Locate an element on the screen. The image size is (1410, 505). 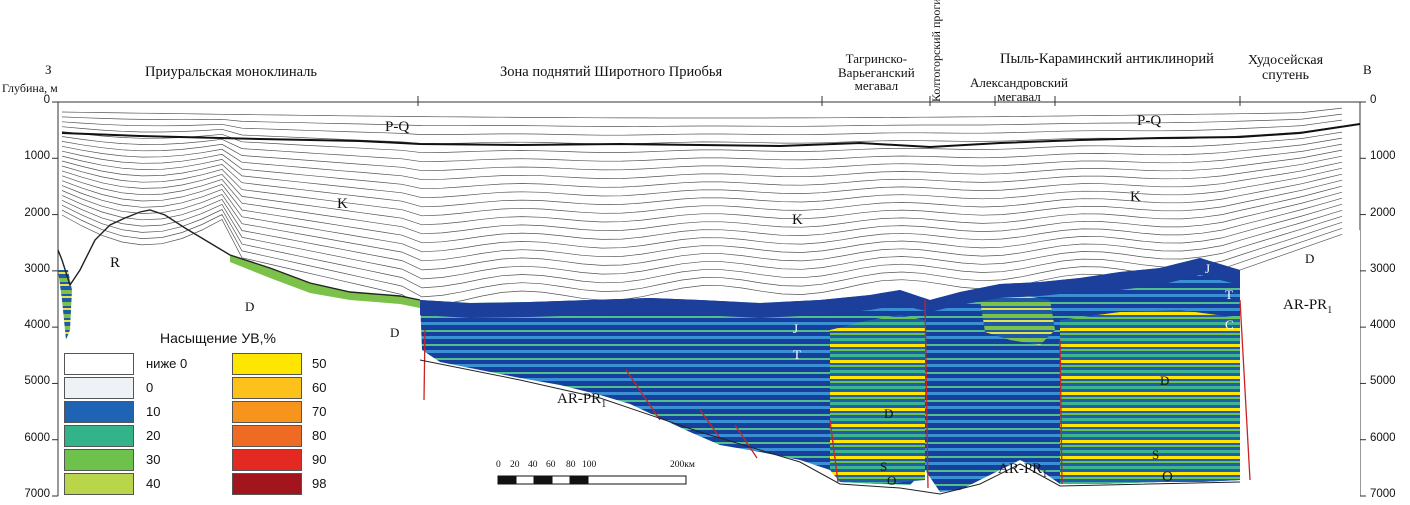
left-depth-tick-label: 6000 is located at coordinates (37, 437).